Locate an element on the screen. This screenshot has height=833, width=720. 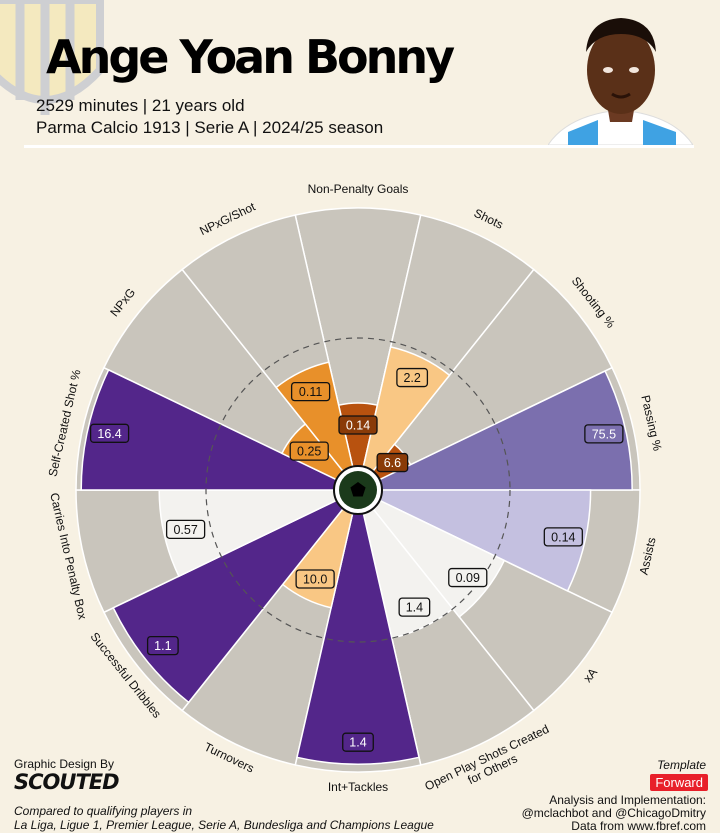
value-label-shots: 2.2 is located at coordinates (411, 378).